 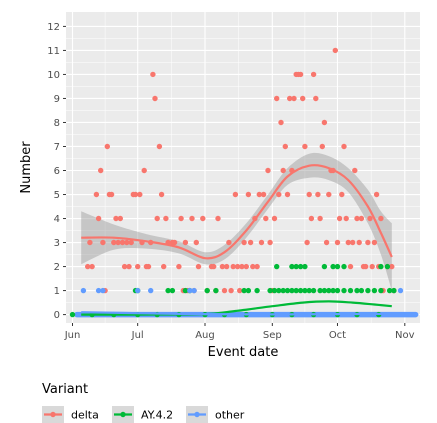 What do you see at coordinates (123, 414) in the screenshot?
I see `AY.4.2-legend-key-dot` at bounding box center [123, 414].